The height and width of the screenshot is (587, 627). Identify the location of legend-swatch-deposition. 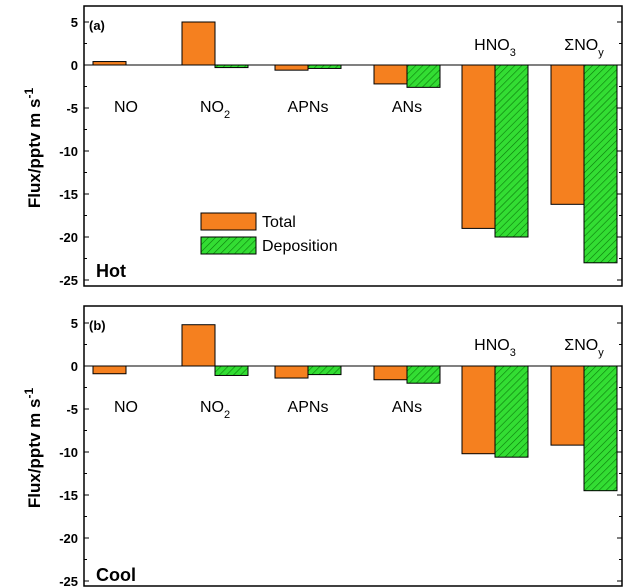
(228, 245).